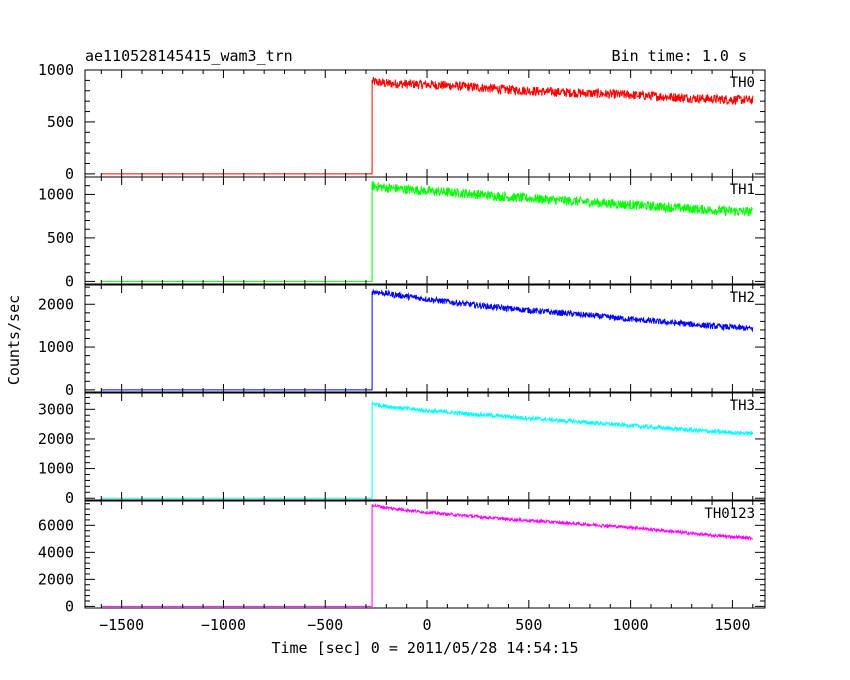 The width and height of the screenshot is (850, 680). Describe the element at coordinates (56, 525) in the screenshot. I see `y-tick-label: 6000` at that location.